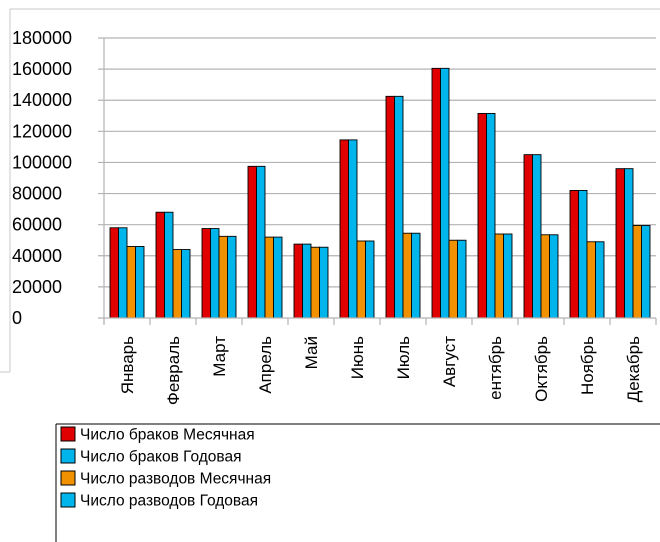 Image resolution: width=660 pixels, height=542 pixels. I want to click on x-tick-label: Октябрь, so click(541, 369).